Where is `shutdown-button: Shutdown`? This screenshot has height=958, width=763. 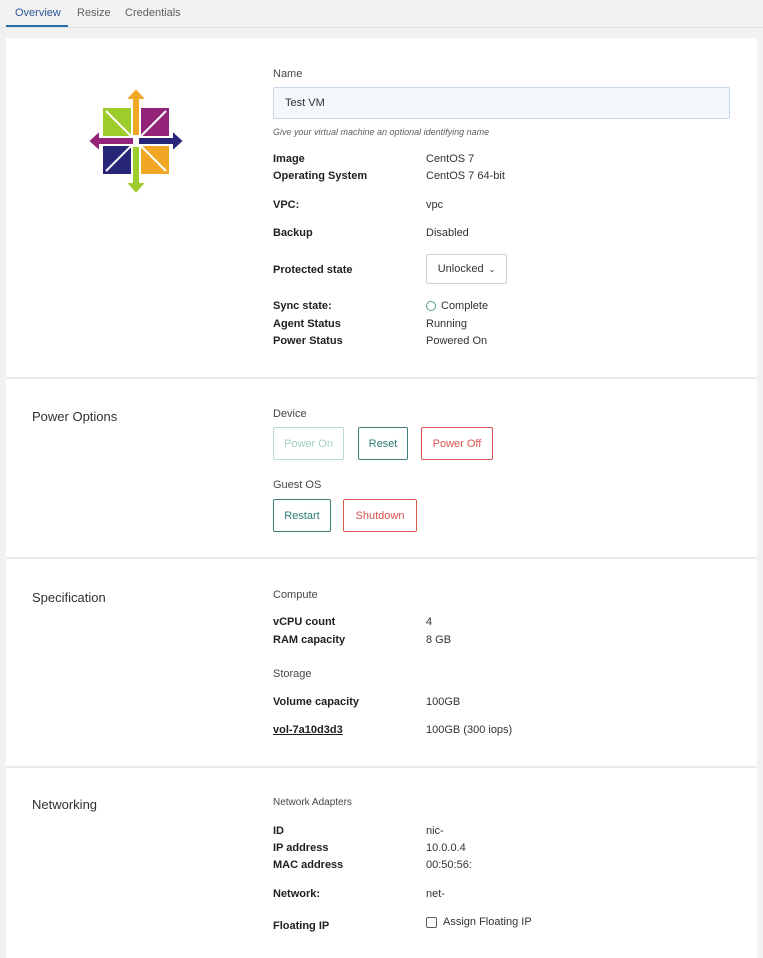
shutdown-button: Shutdown is located at coordinates (380, 515).